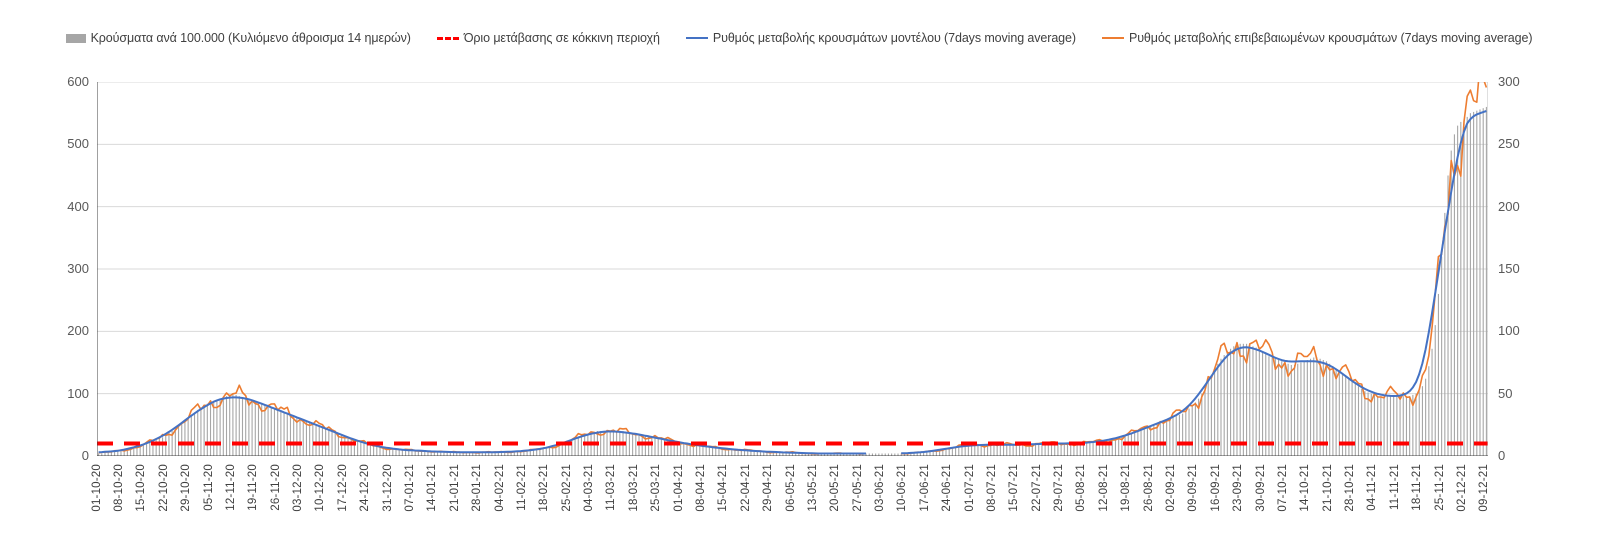 The width and height of the screenshot is (1598, 551). I want to click on x-axis-tick-label: 15-04-21, so click(723, 488).